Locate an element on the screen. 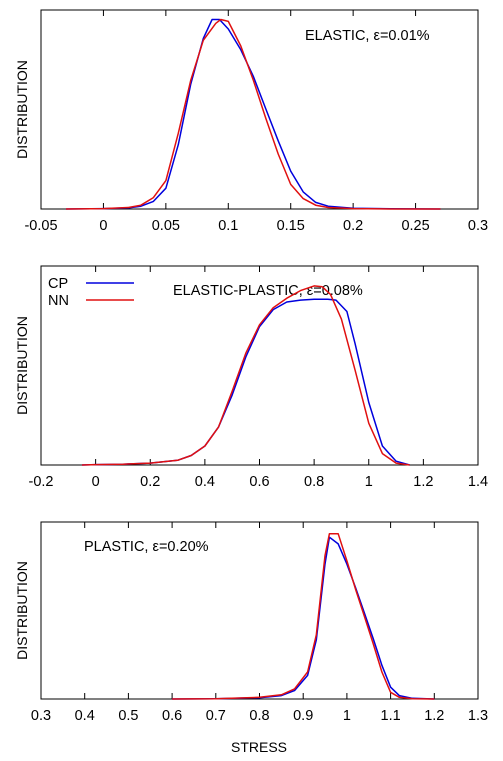 The width and height of the screenshot is (503, 761). legend-label-cp: CP is located at coordinates (58, 284).